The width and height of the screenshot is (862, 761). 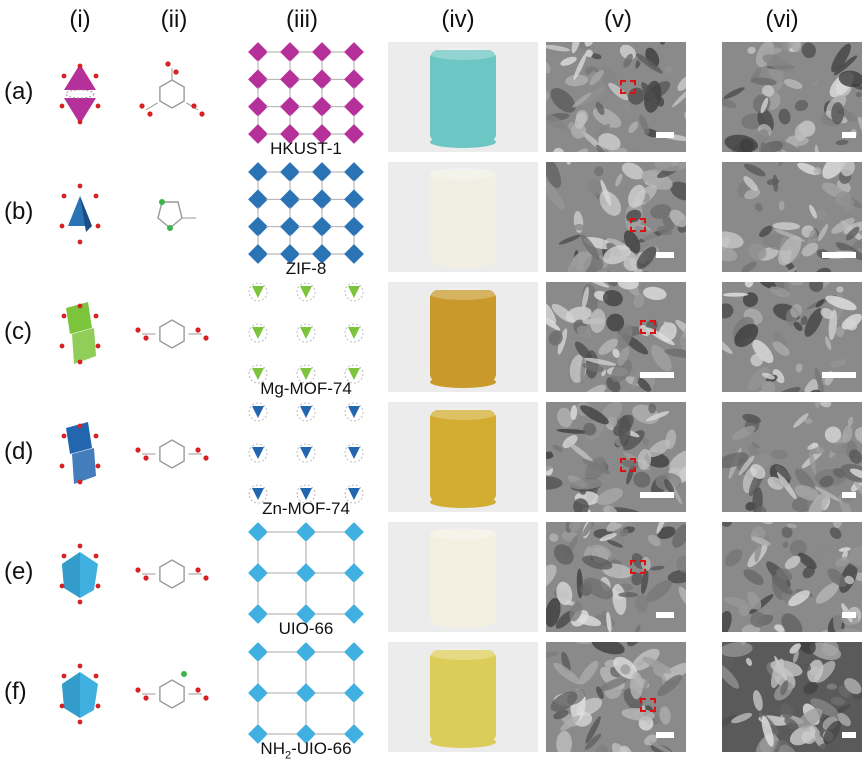 What do you see at coordinates (306, 389) in the screenshot?
I see `mof-name: Mg-MOF-74` at bounding box center [306, 389].